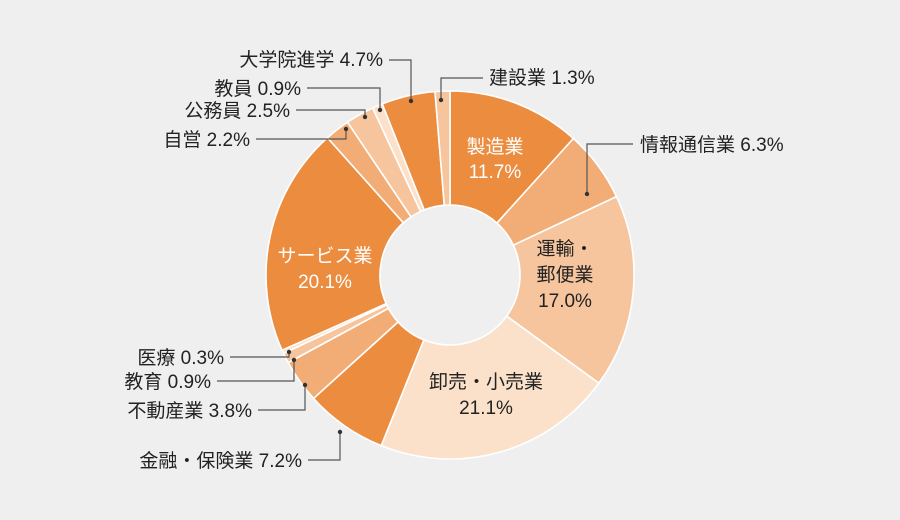 The width and height of the screenshot is (900, 520). I want to click on leader-公務員, so click(332, 114).